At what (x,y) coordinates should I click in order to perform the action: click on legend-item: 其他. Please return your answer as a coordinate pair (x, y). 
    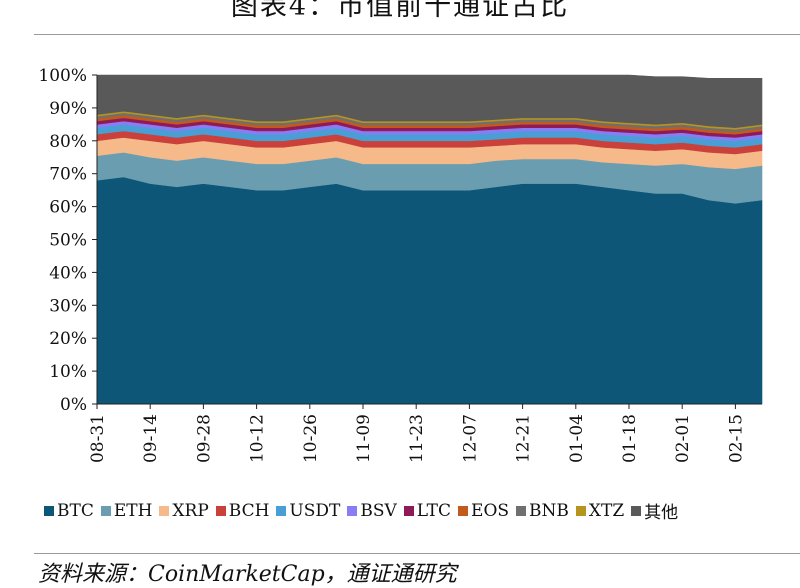
    Looking at the image, I should click on (654, 510).